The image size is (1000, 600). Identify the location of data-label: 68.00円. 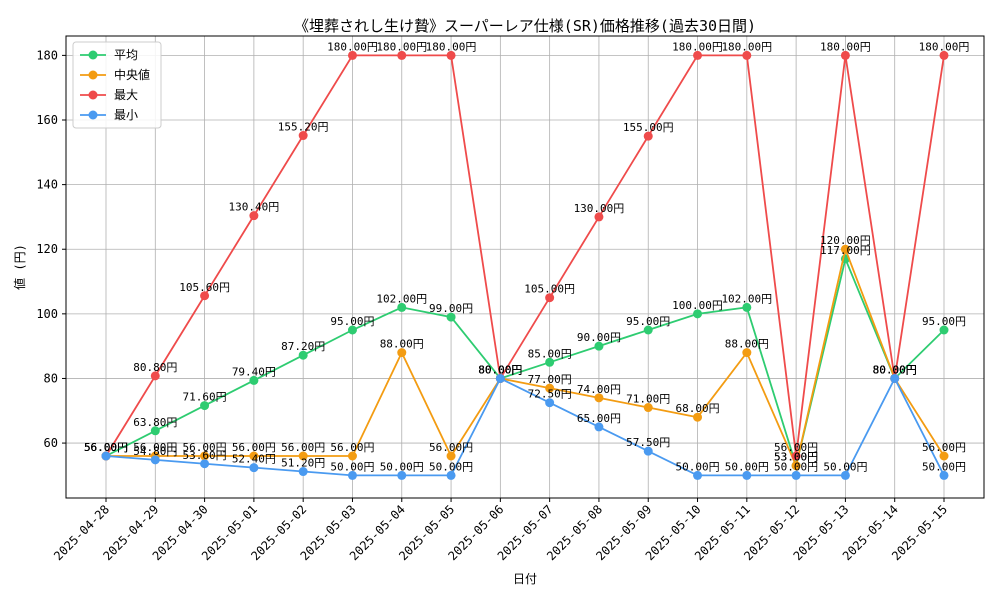
(697, 408).